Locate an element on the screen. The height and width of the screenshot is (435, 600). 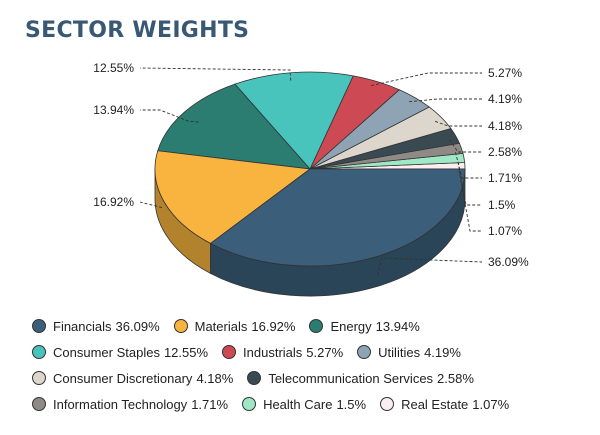
legend-label: Energy is located at coordinates (351, 326).